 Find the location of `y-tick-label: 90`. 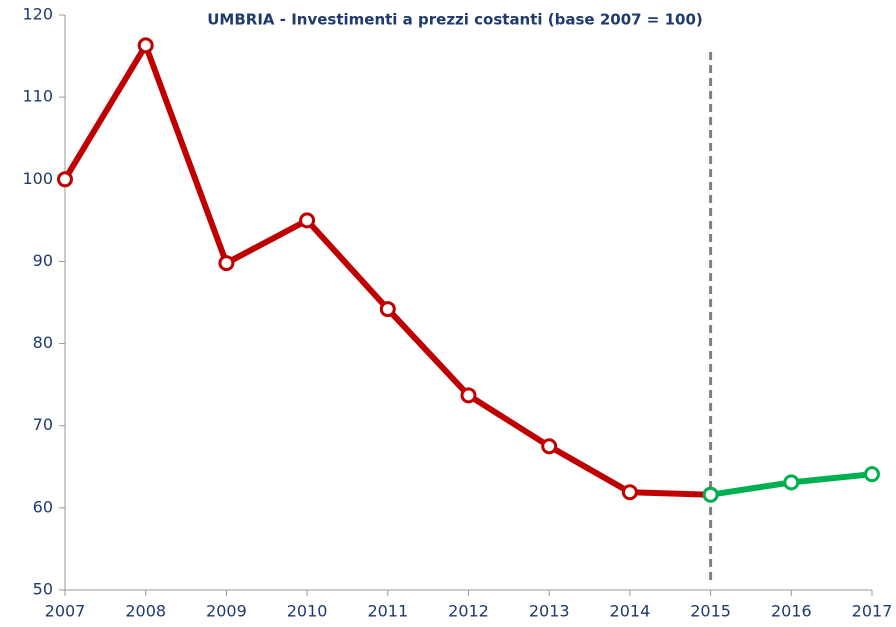

y-tick-label: 90 is located at coordinates (43, 260).